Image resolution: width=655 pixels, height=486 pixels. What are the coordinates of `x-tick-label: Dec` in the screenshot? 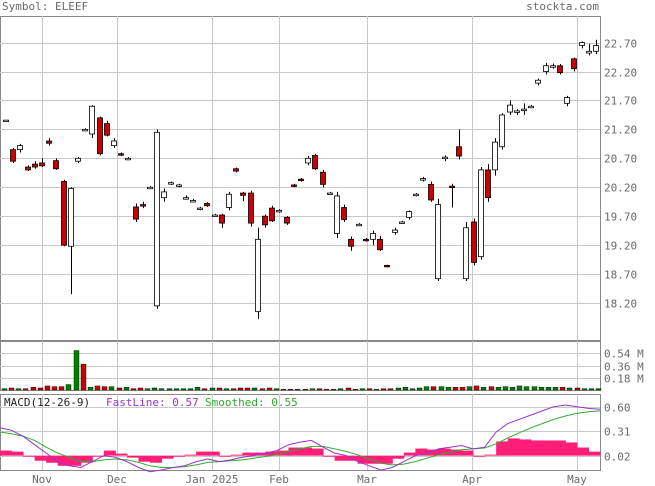 It's located at (117, 479).